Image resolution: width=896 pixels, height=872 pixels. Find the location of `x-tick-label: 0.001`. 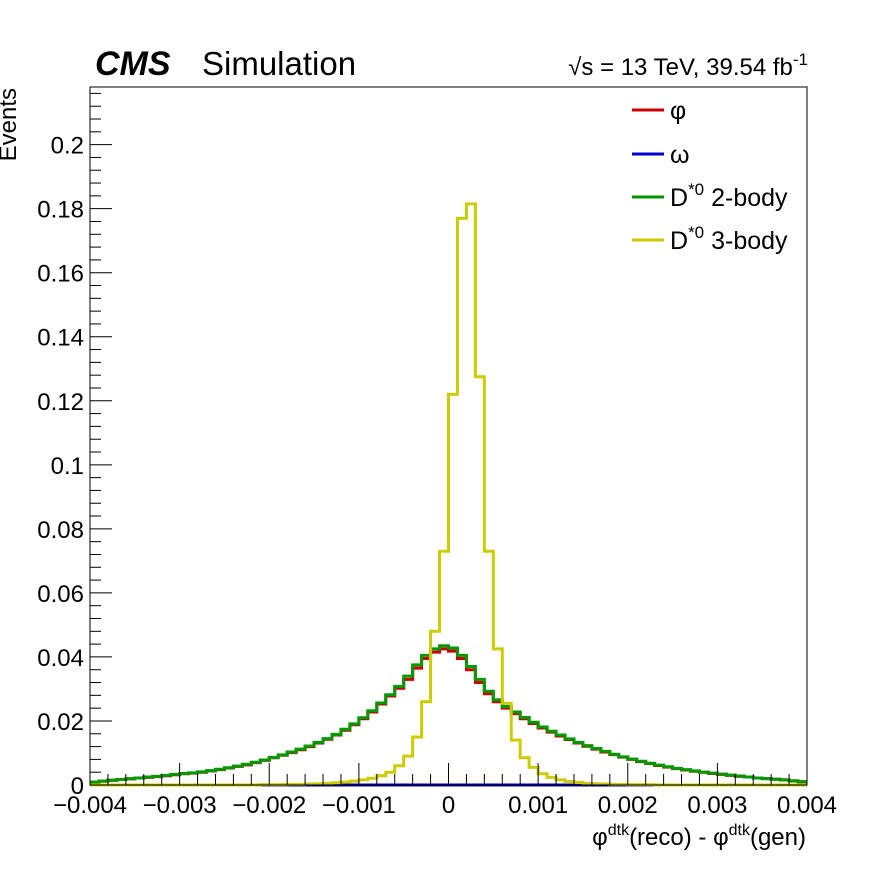

x-tick-label: 0.001 is located at coordinates (538, 805).